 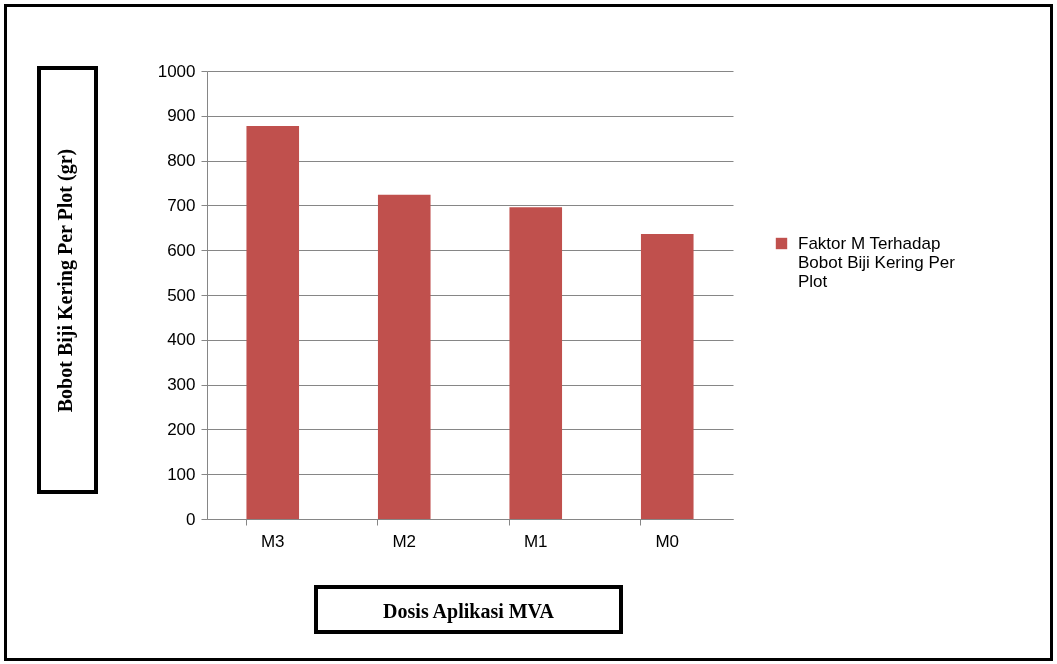 I want to click on y-tick-label: 900, so click(x=181, y=116).